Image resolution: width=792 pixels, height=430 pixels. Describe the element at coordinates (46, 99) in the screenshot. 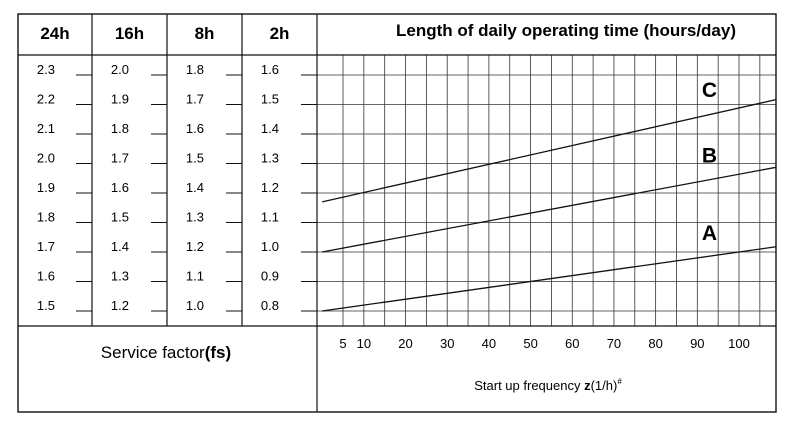

I see `tick-label: 2.2` at that location.